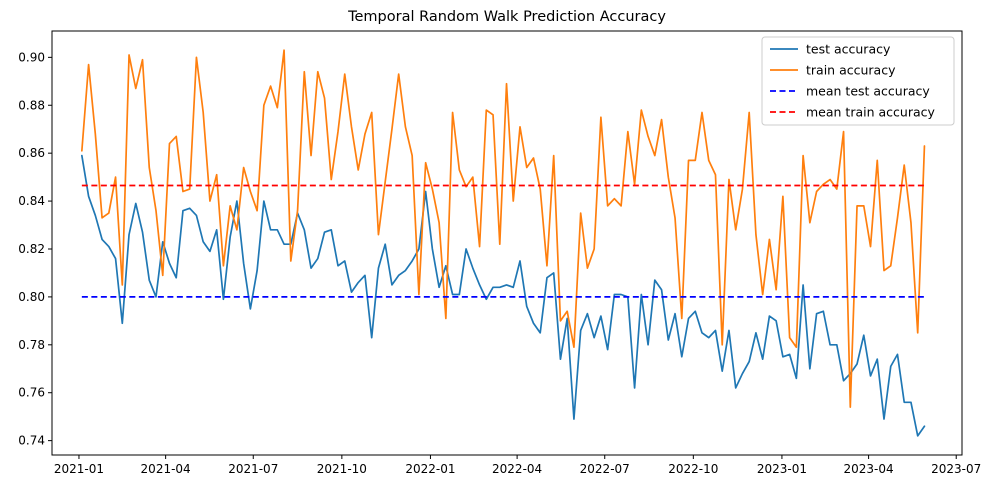  Describe the element at coordinates (31, 345) in the screenshot. I see `y-tick-label: 0.78` at that location.